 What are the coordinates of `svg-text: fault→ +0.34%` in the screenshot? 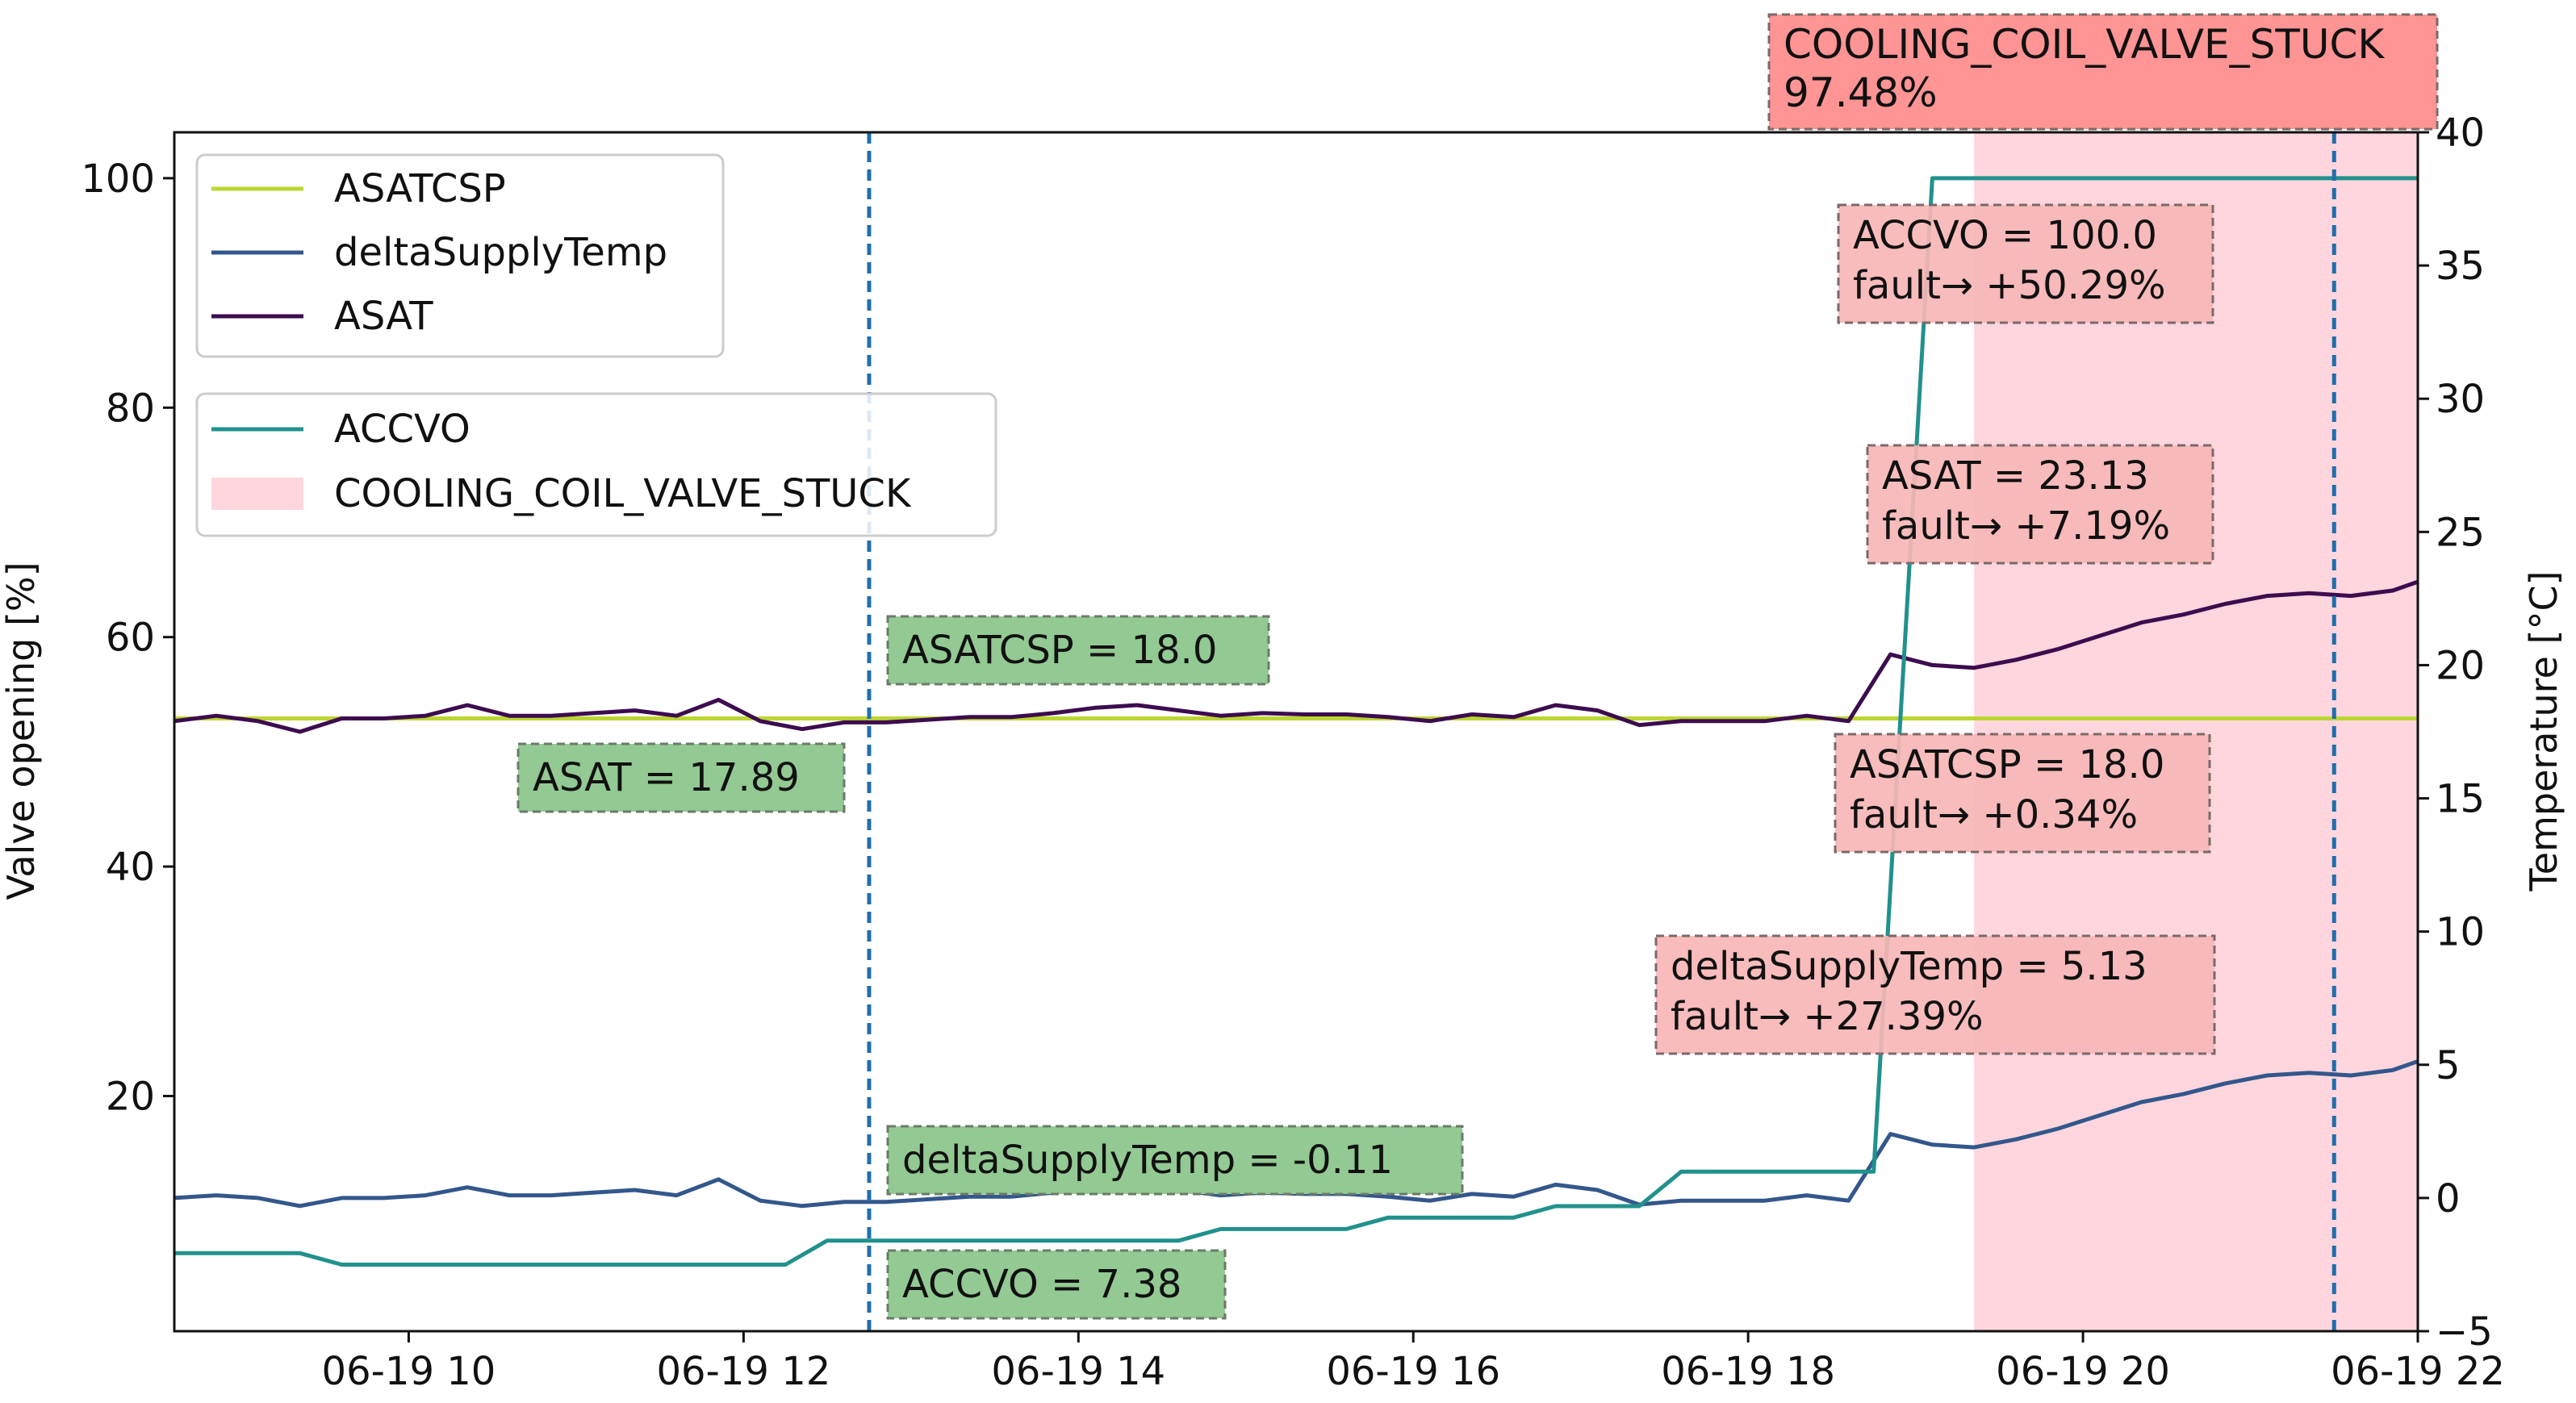 It's located at (1994, 814).